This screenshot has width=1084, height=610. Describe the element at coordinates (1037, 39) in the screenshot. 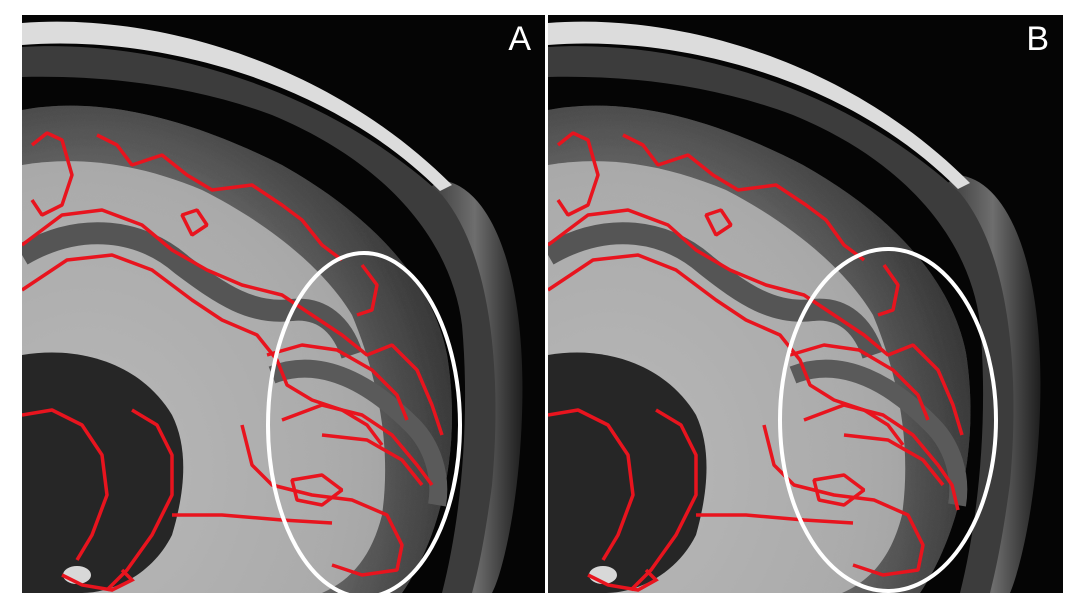

I see `panel-label: B` at that location.